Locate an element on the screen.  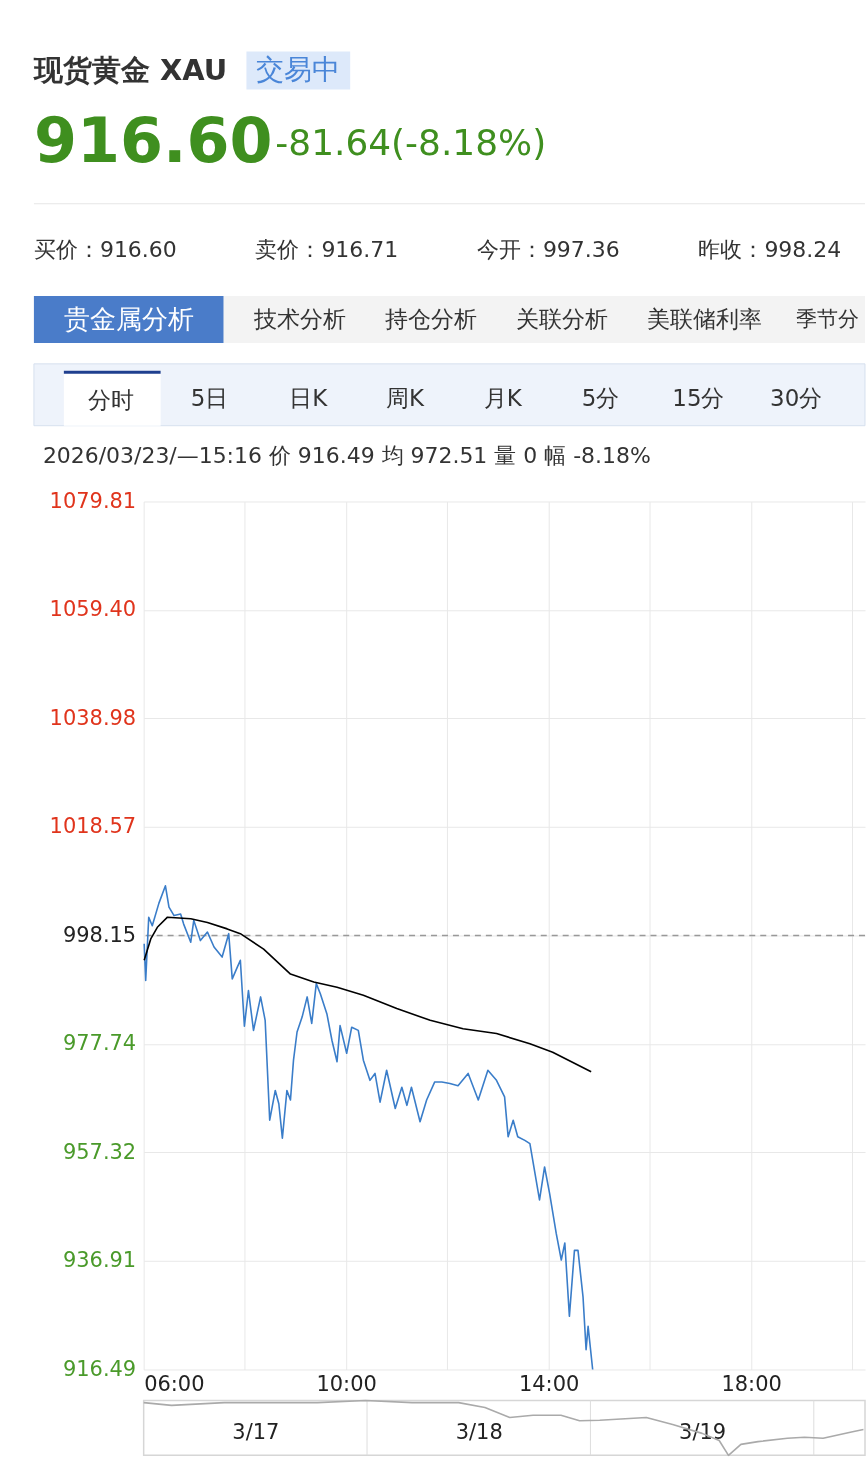
text: 关联分析 is located at coordinates (561, 318).